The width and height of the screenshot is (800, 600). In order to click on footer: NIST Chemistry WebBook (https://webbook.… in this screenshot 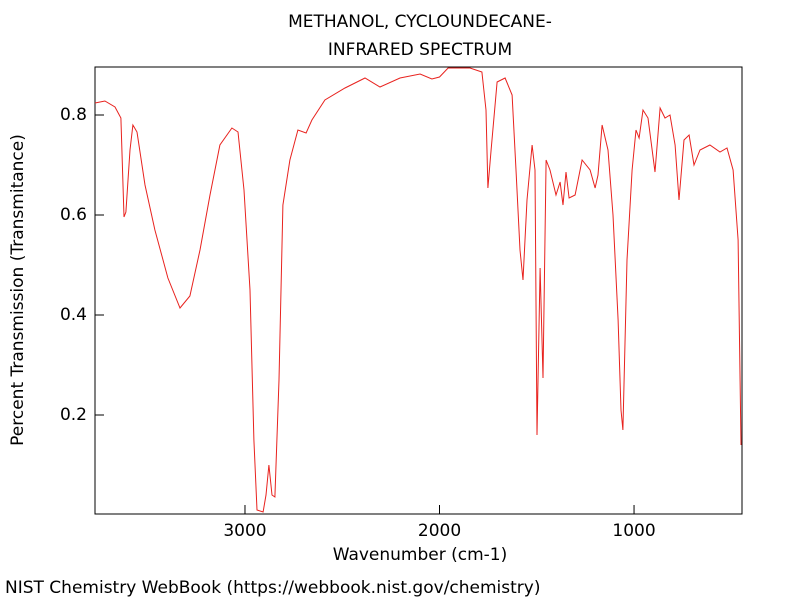, I will do `click(272, 588)`.